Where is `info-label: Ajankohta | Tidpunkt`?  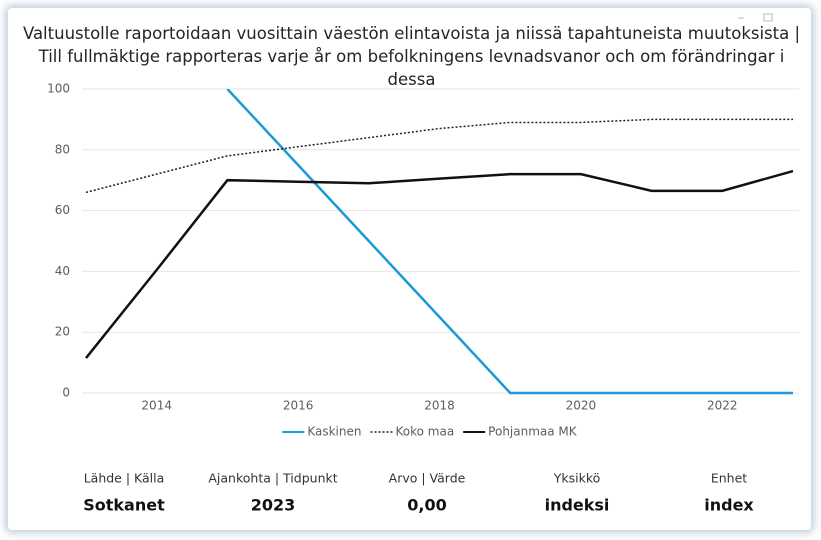
info-label: Ajankohta | Tidpunkt is located at coordinates (272, 478).